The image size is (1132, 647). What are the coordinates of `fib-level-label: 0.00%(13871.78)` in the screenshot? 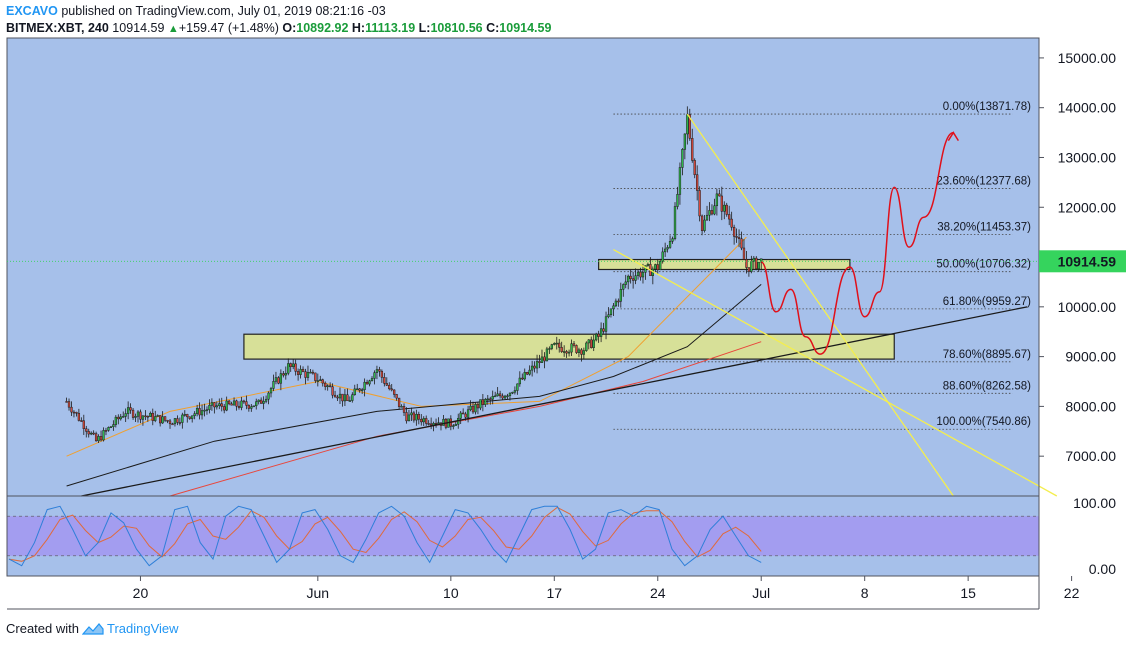 It's located at (987, 107).